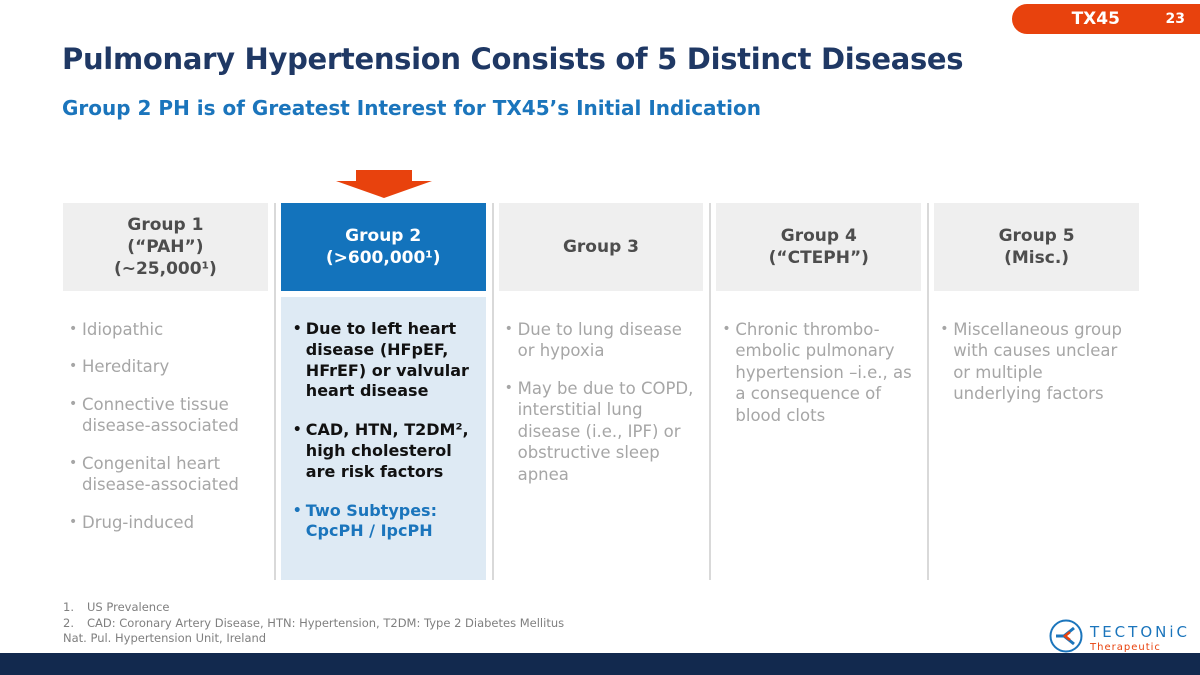 The height and width of the screenshot is (675, 1200). Describe the element at coordinates (128, 607) in the screenshot. I see `footnote-text: US Prevalence` at that location.